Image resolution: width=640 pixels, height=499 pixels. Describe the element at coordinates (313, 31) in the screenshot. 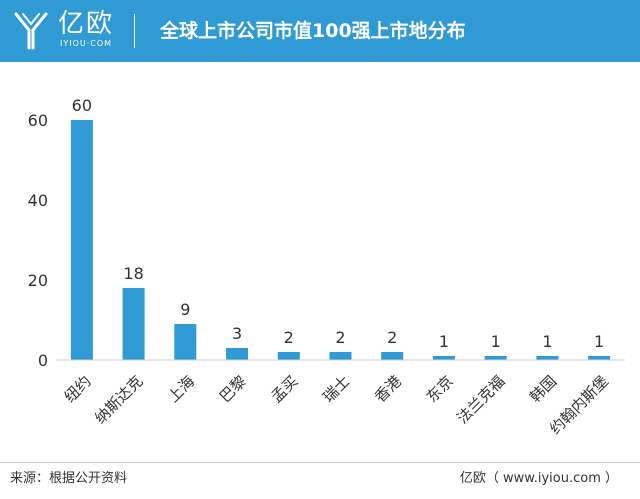

I see `chart-title: 全球上市公司市值100强上市地分布` at that location.